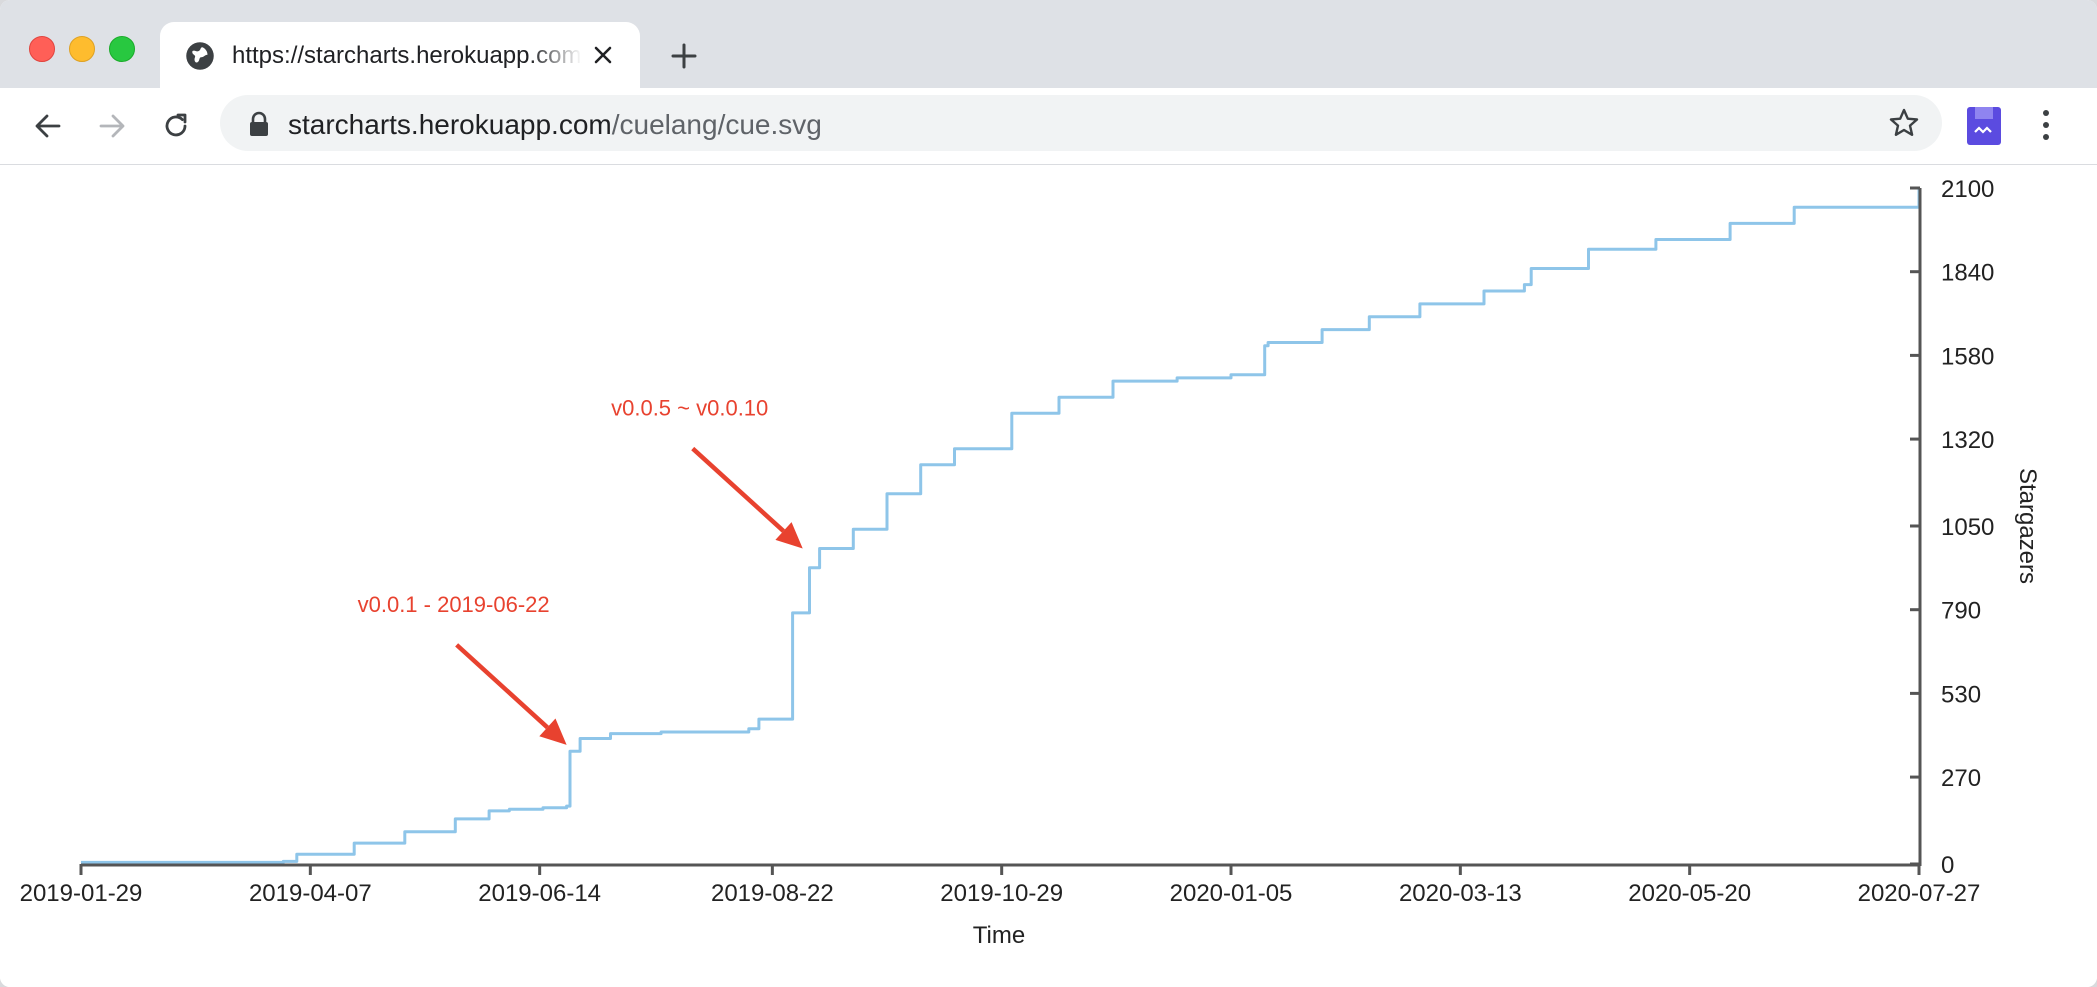 This screenshot has height=987, width=2097. What do you see at coordinates (999, 935) in the screenshot?
I see `x-axis-label: Time` at bounding box center [999, 935].